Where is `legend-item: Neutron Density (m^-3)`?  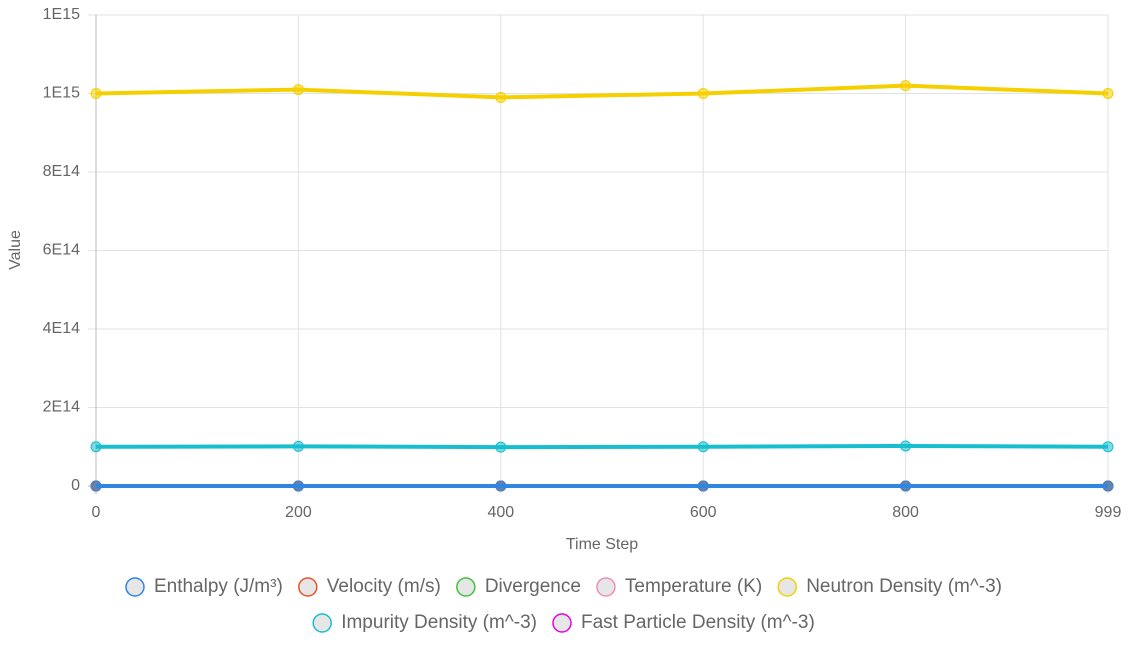 legend-item: Neutron Density (m^-3) is located at coordinates (889, 586).